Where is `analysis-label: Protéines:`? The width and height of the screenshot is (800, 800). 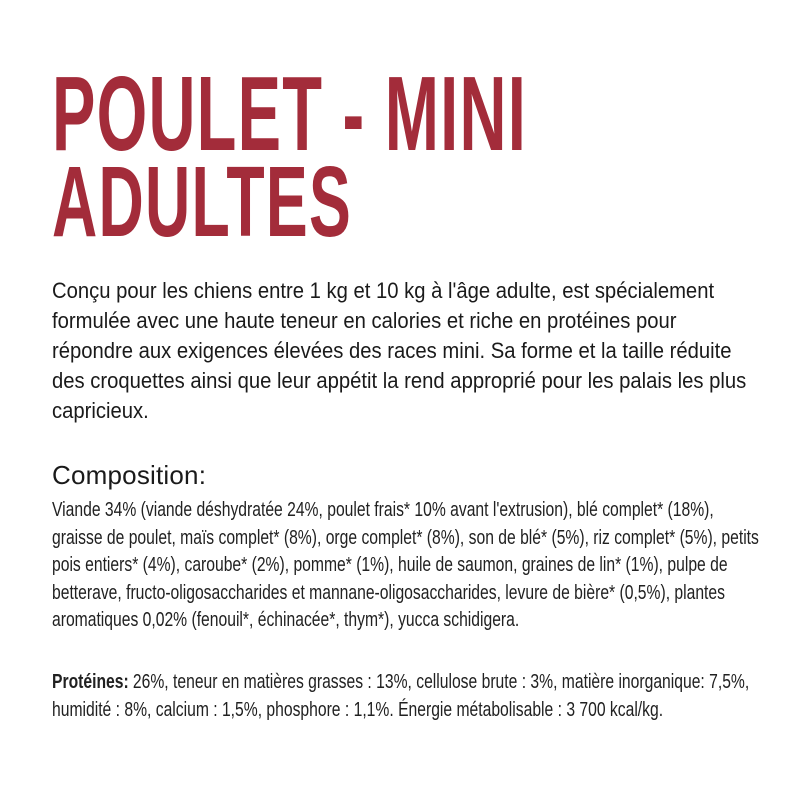
analysis-label: Protéines: is located at coordinates (90, 681).